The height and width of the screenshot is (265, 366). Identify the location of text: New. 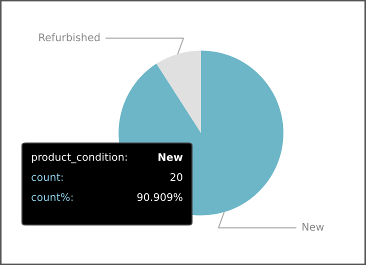
(170, 157).